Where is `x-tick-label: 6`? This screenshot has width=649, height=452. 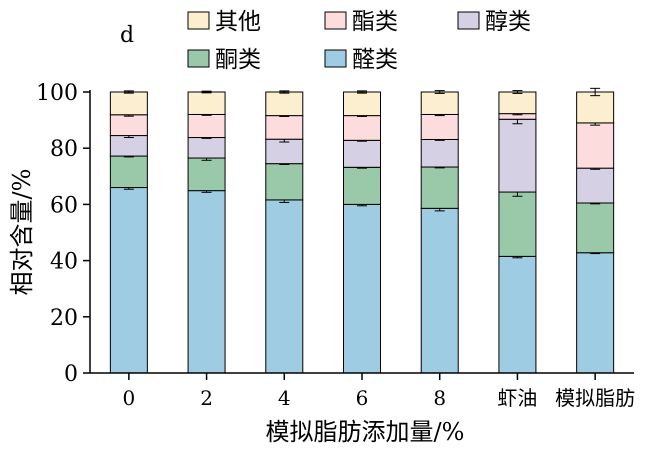
x-tick-label: 6 is located at coordinates (362, 398).